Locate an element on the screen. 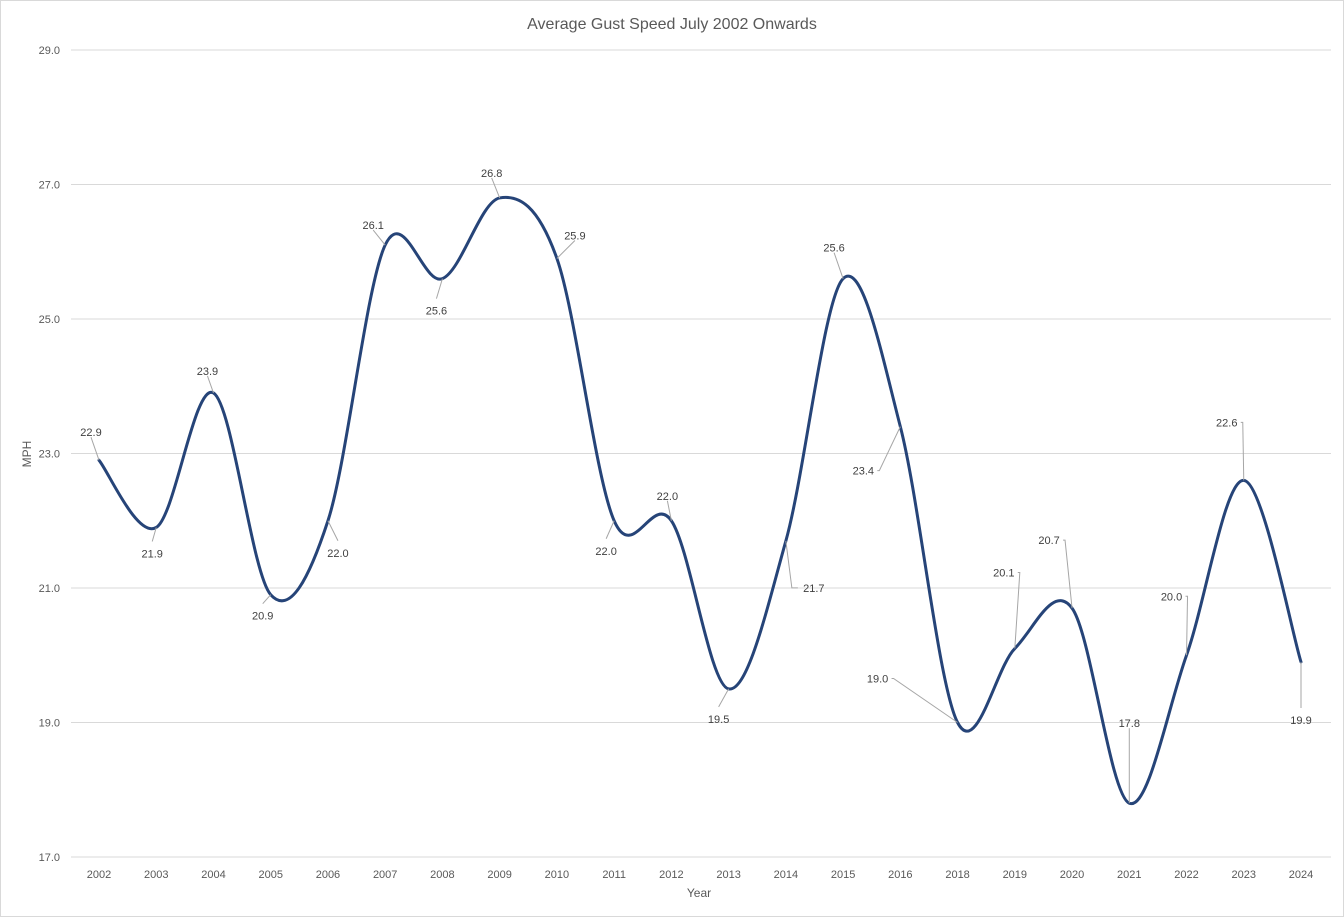  y-tick-label: 23.0 is located at coordinates (49, 455).